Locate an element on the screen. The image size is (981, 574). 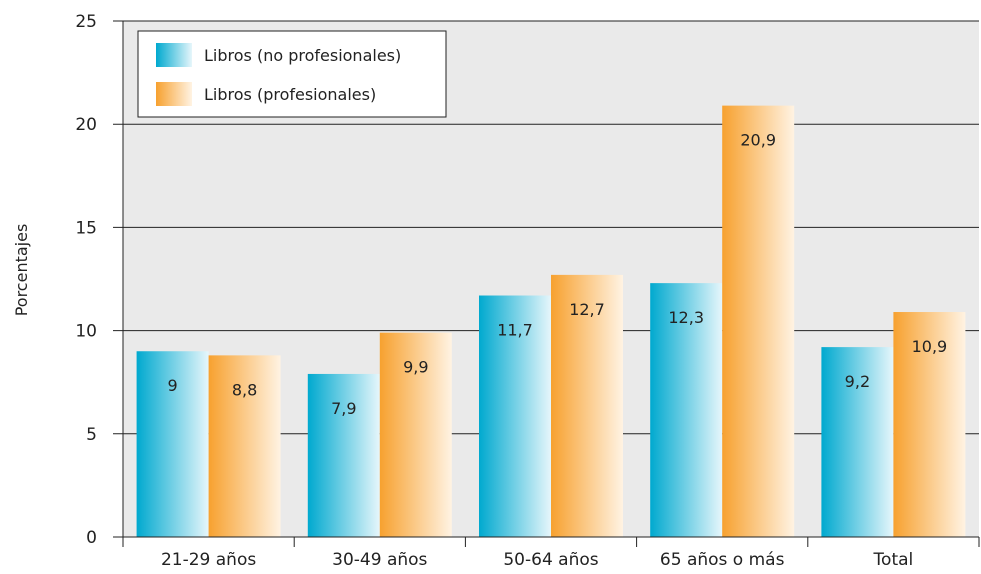
y-tick-labels: 0 5 10 15 20 25 is located at coordinates (86, 280).